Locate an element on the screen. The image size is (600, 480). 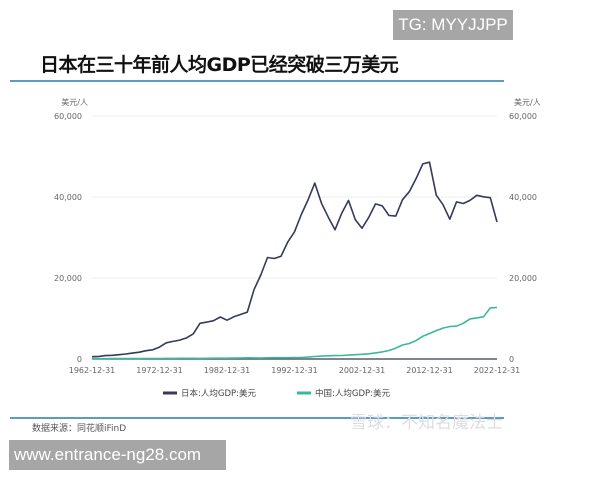
x-tick: 2022-12-31 is located at coordinates (497, 370).